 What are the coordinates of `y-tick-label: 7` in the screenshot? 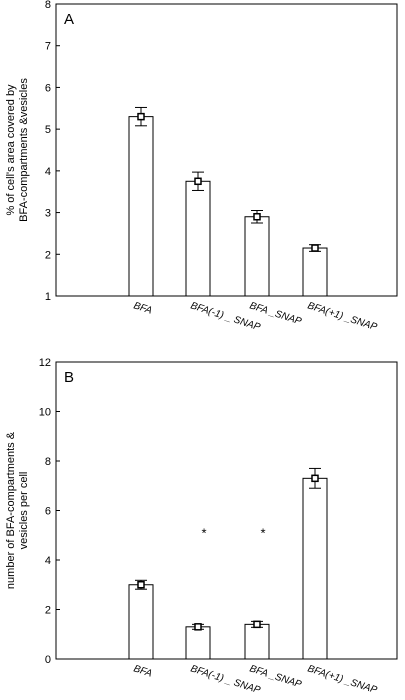 It's located at (48, 47).